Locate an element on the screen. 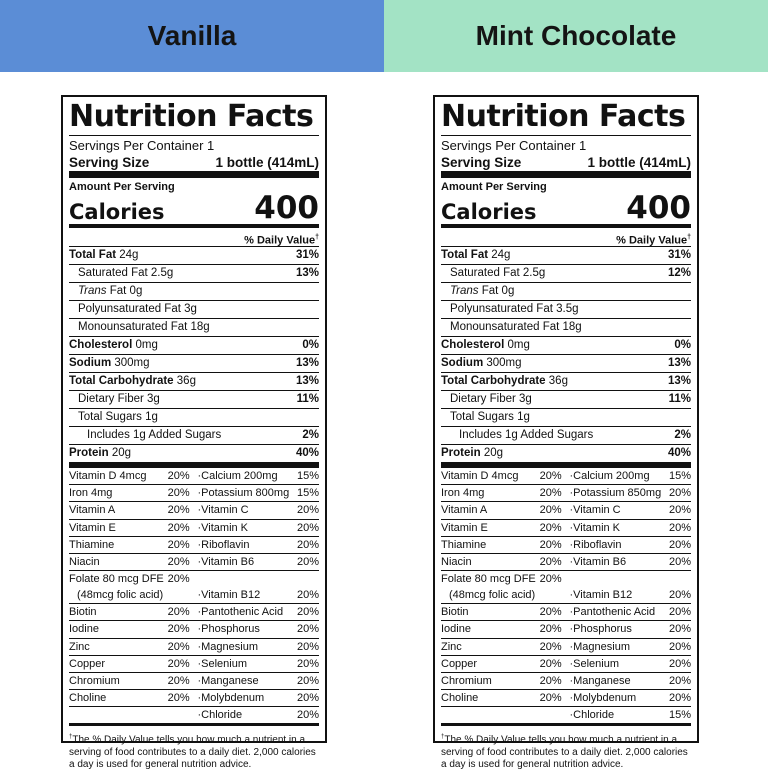  vitamin-cell: Niacin is located at coordinates (118, 562).